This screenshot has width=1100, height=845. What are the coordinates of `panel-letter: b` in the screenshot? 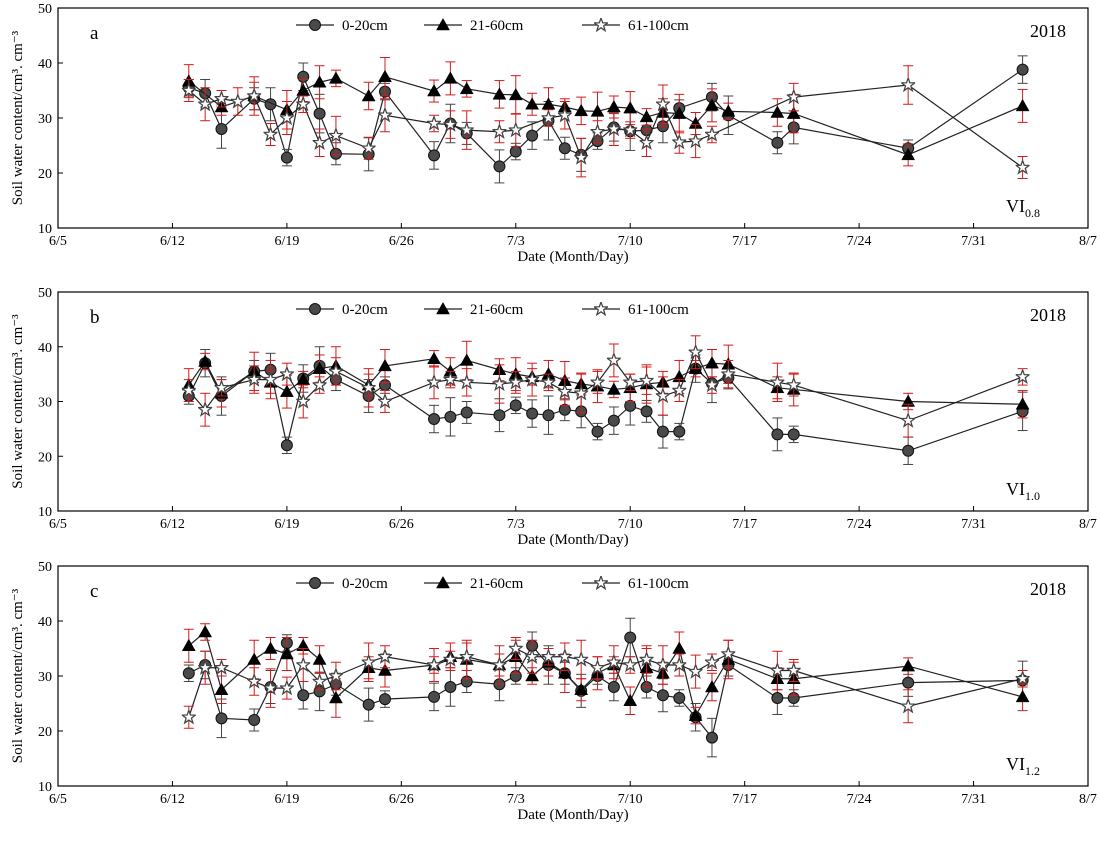 It's located at (95, 317).